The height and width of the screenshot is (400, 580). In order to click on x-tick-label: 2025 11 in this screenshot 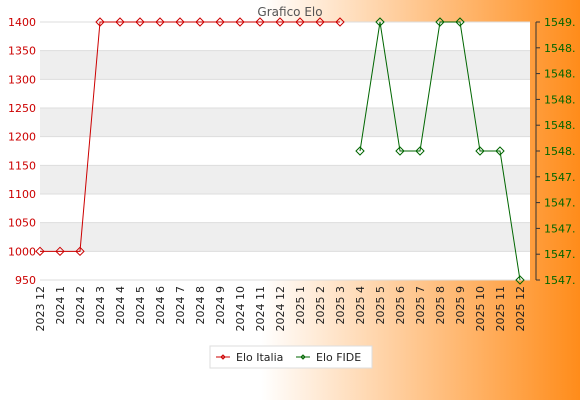, I will do `click(500, 309)`.